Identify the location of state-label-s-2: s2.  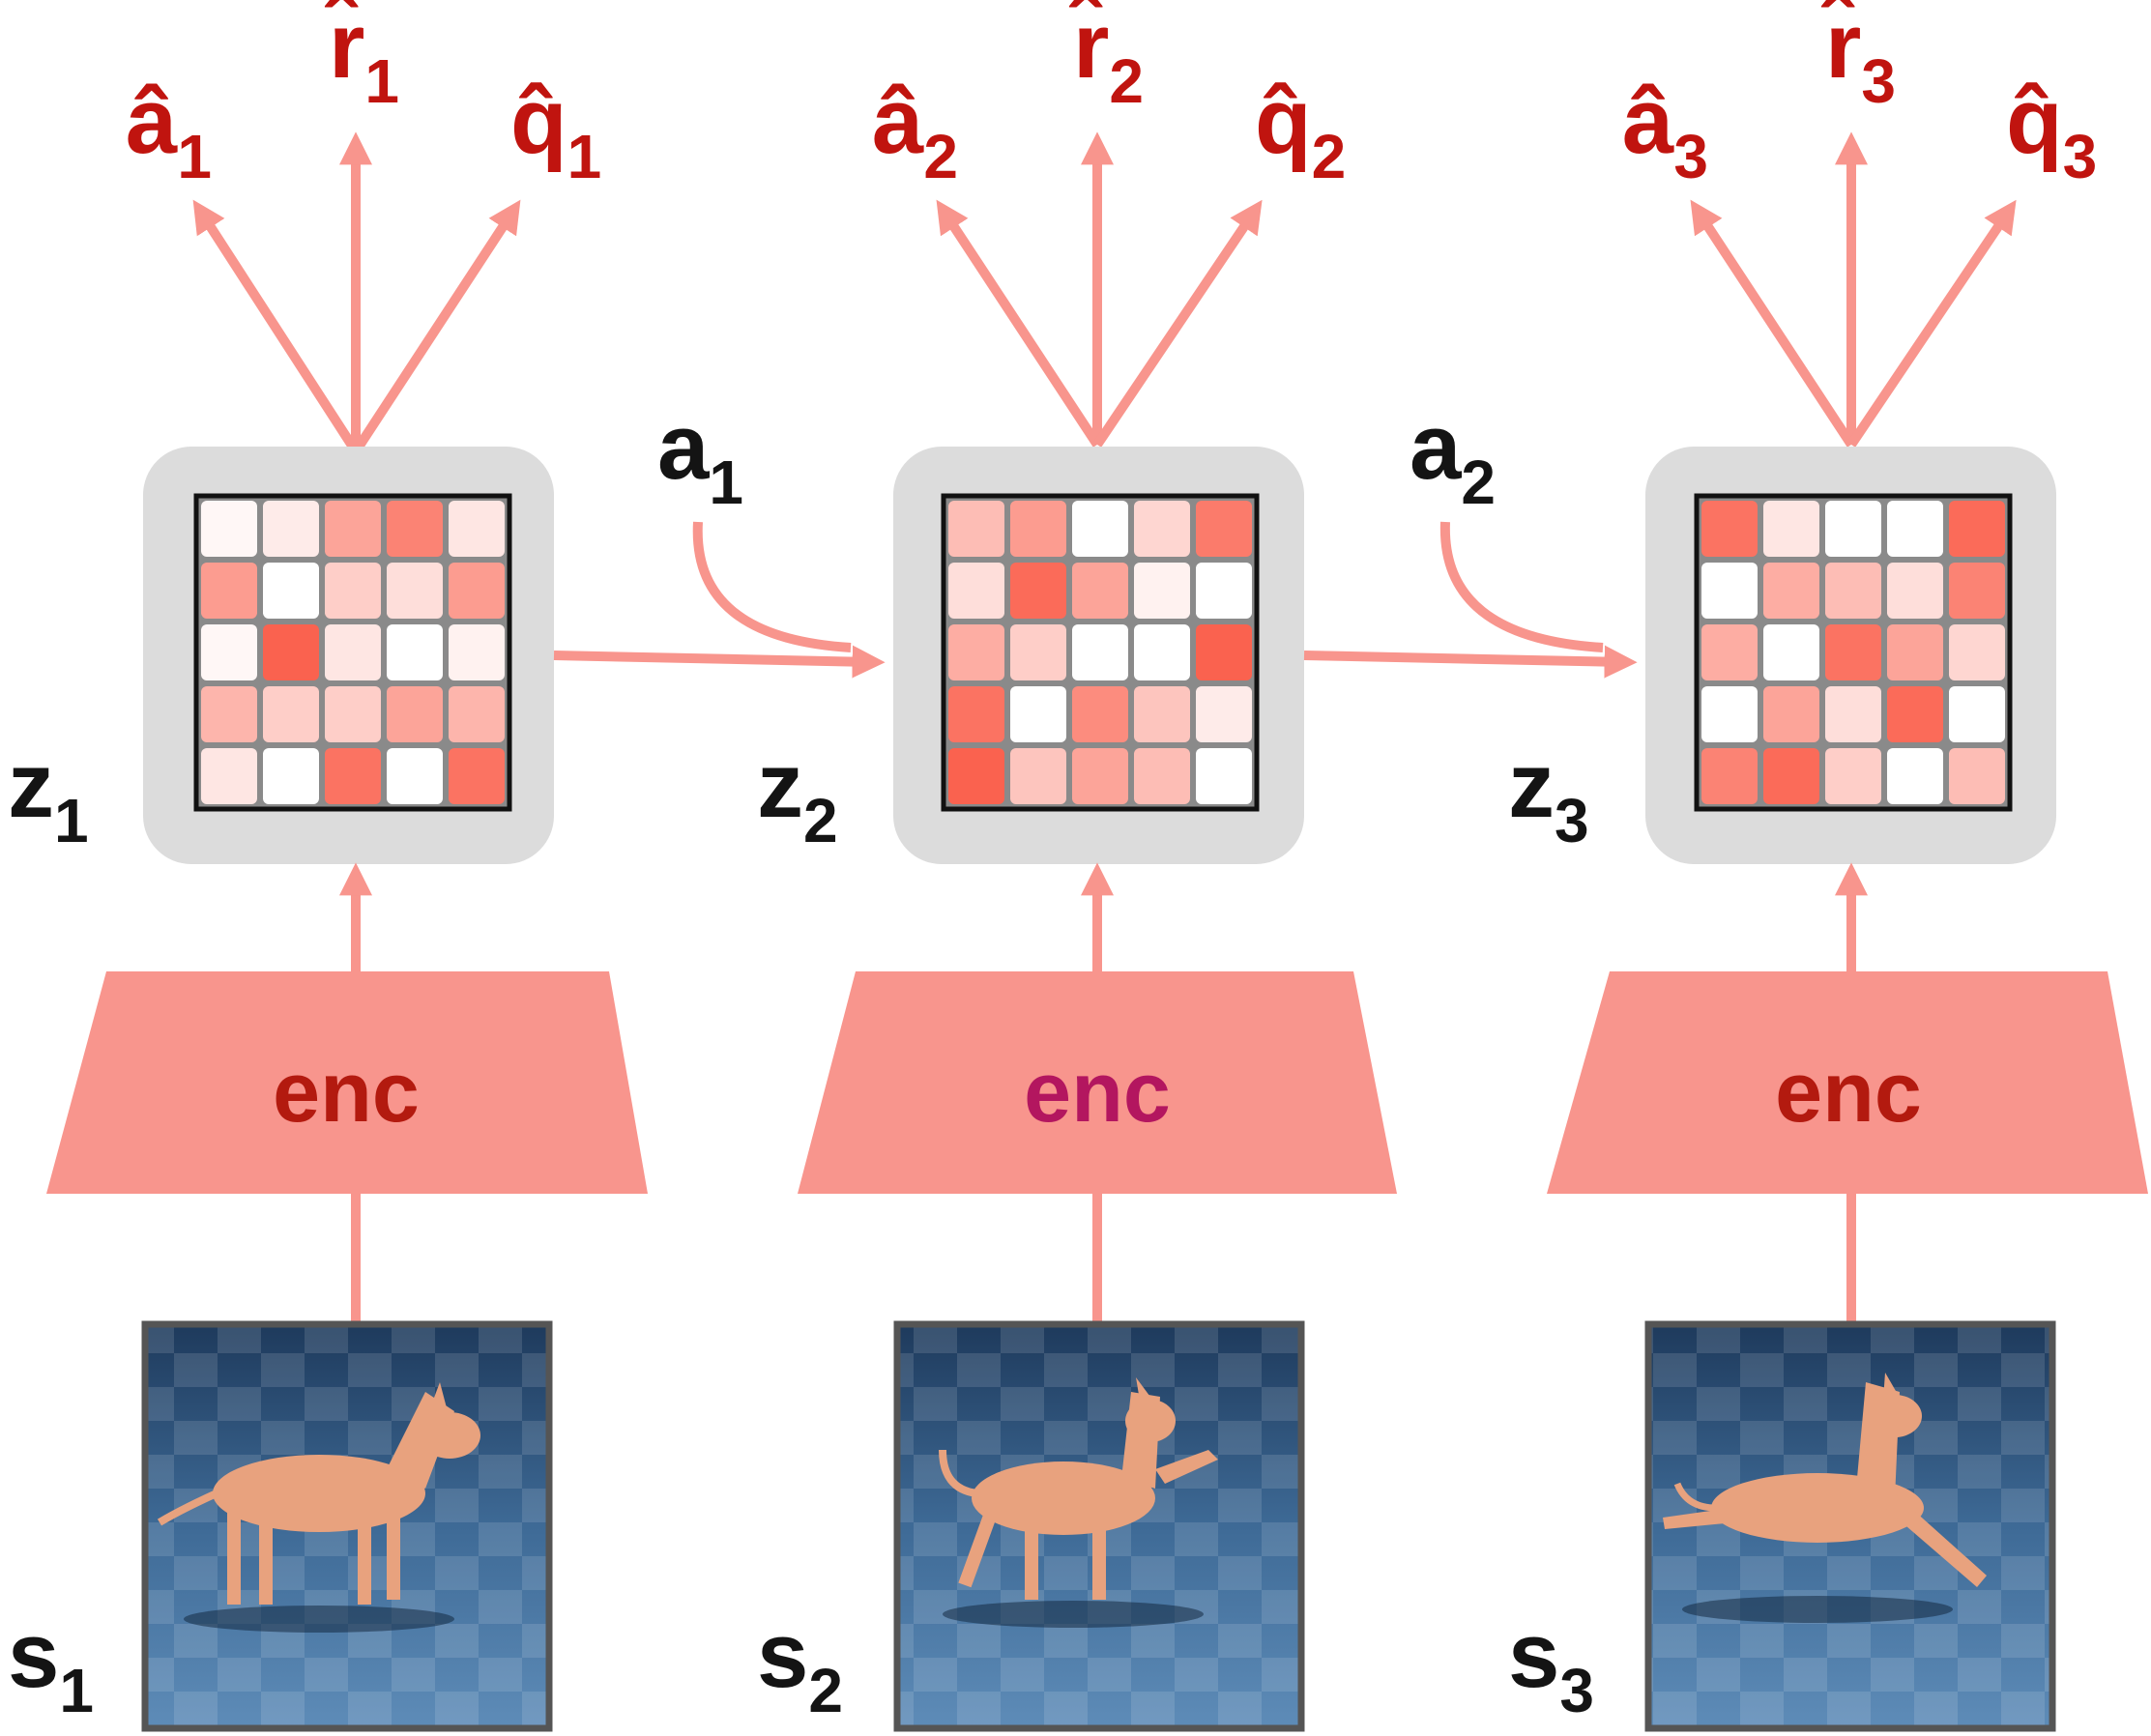
(800, 1664).